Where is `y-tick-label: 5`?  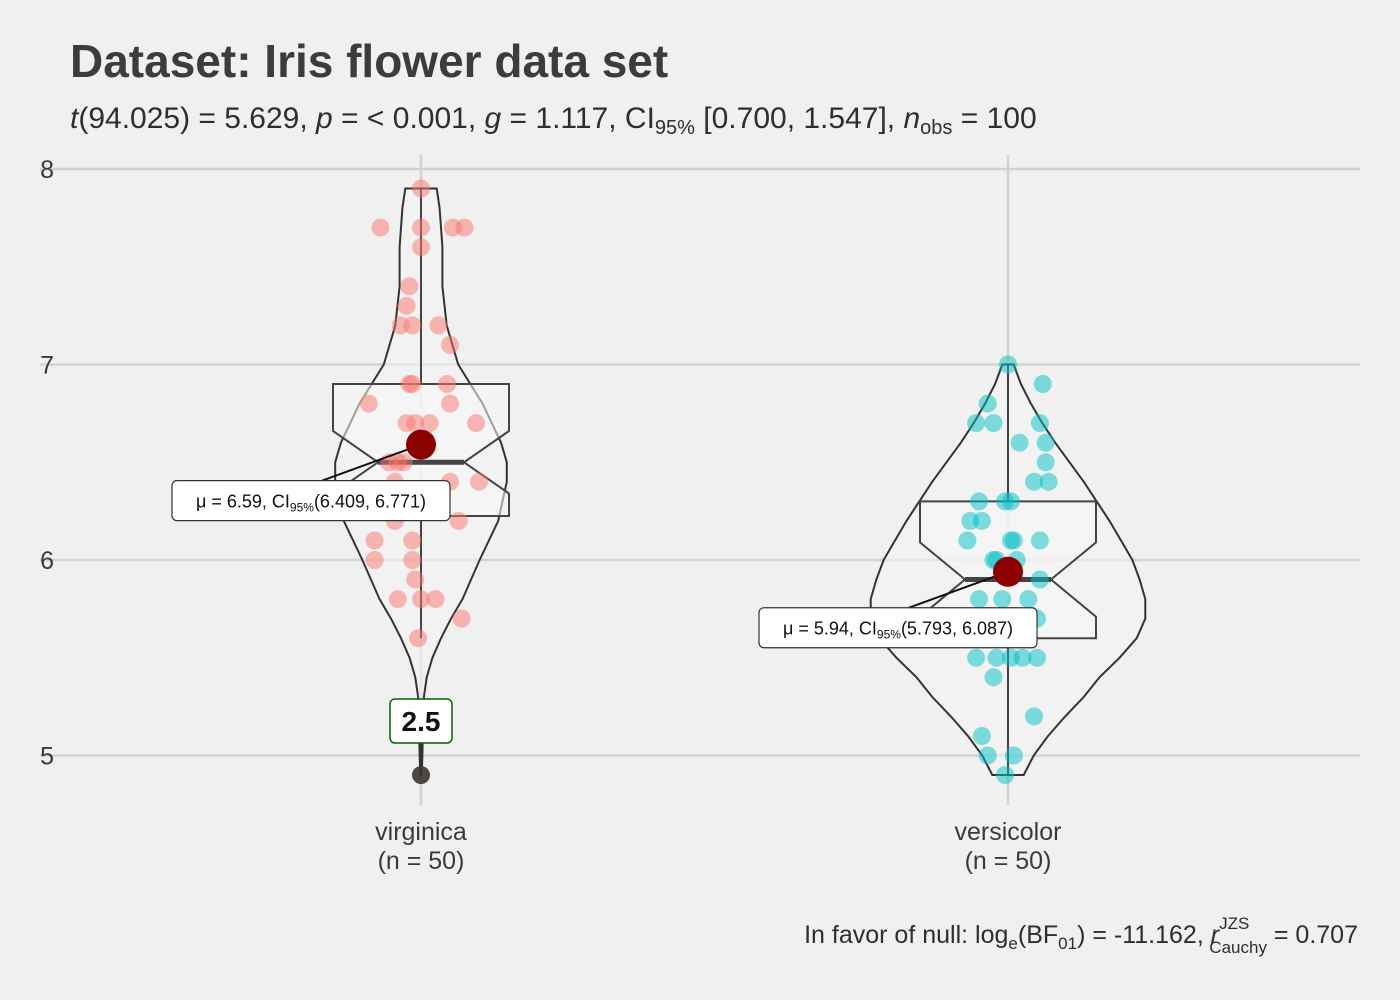
y-tick-label: 5 is located at coordinates (47, 757).